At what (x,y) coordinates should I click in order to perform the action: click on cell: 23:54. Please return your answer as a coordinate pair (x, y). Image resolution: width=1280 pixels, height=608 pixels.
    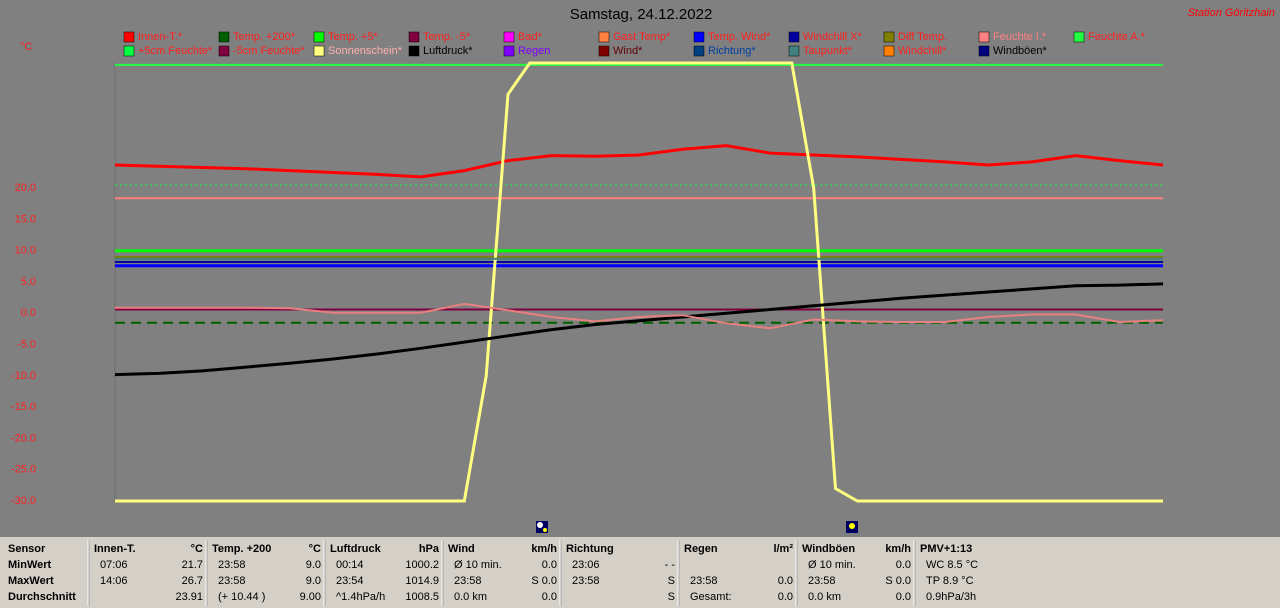
    Looking at the image, I should click on (350, 581).